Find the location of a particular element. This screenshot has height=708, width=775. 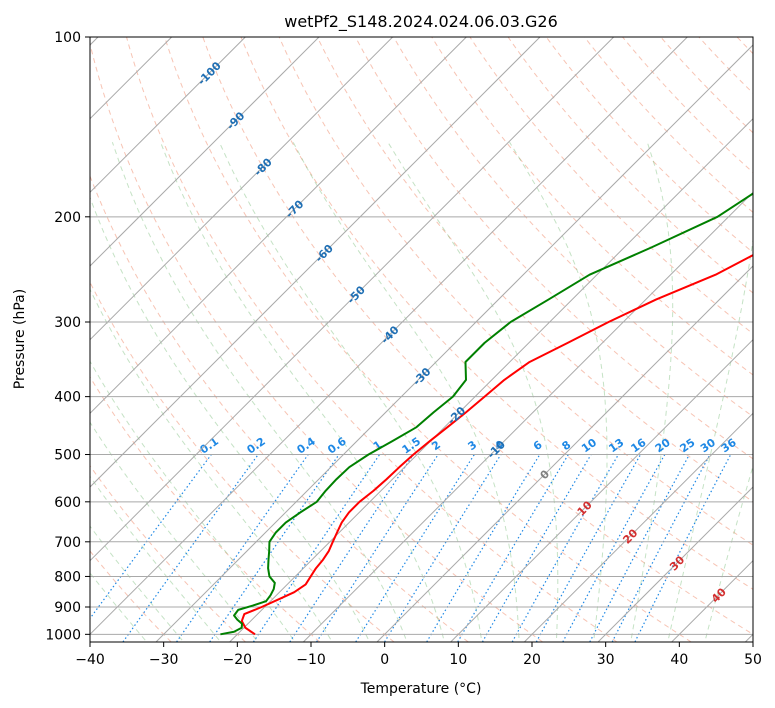

x-tick-label: −40 is located at coordinates (90, 660).